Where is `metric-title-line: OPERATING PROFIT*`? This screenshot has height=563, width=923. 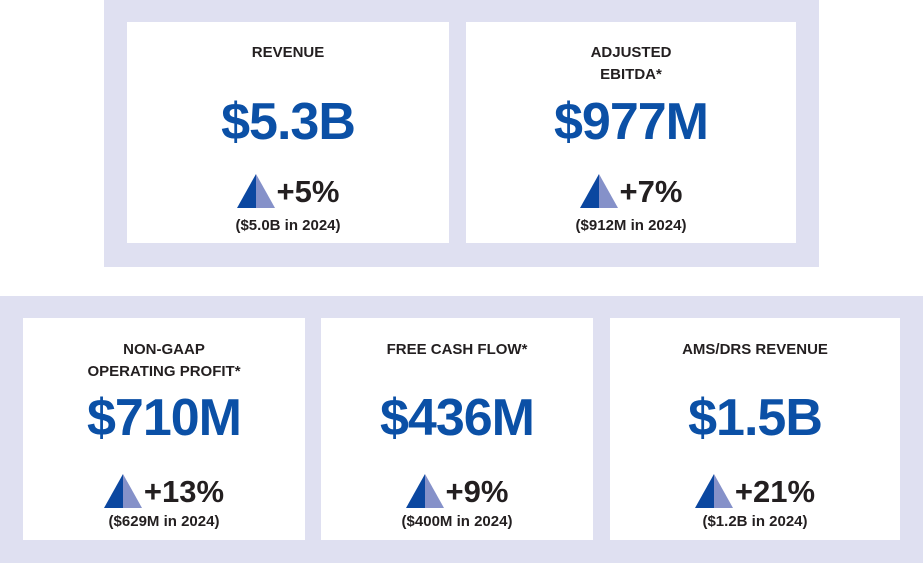
metric-title-line: OPERATING PROFIT* is located at coordinates (164, 371).